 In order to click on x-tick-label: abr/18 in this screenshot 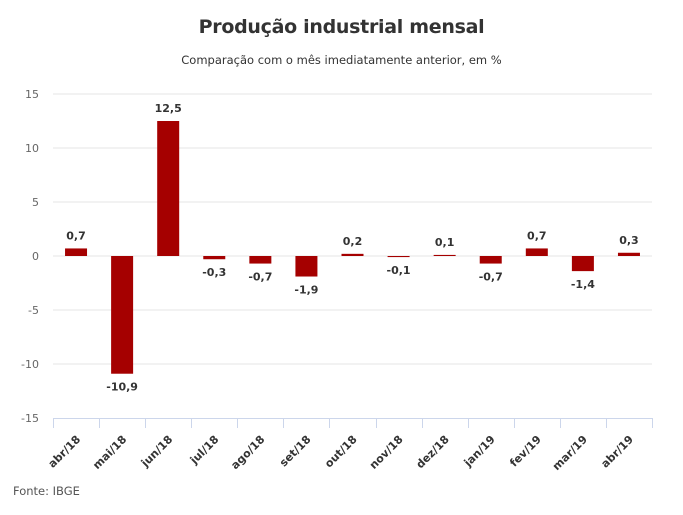, I will do `click(65, 452)`.